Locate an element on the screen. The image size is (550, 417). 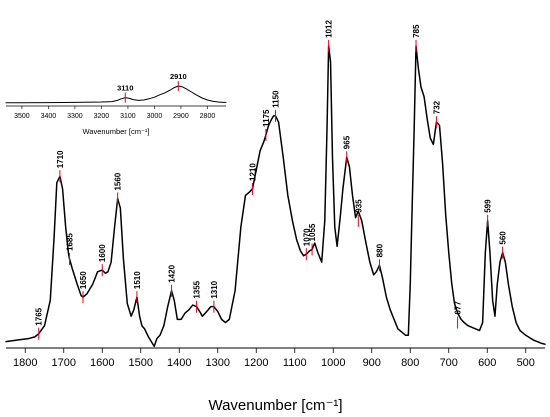
main-x-tick-label: 1100 is located at coordinates (295, 363).